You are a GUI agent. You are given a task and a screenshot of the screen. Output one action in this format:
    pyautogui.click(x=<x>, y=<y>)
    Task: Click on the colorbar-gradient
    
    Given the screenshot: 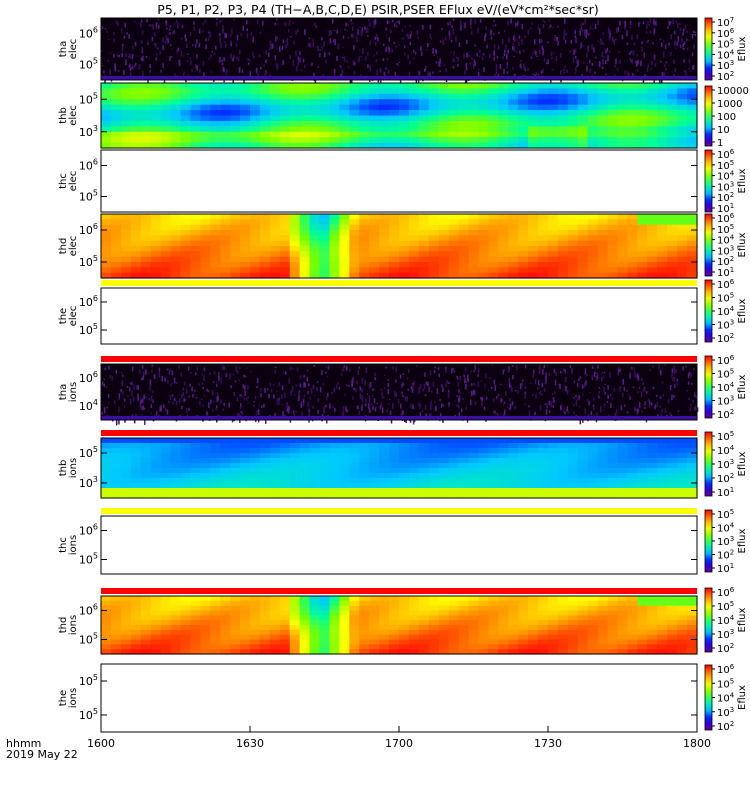 What is the action you would take?
    pyautogui.click(x=708, y=387)
    